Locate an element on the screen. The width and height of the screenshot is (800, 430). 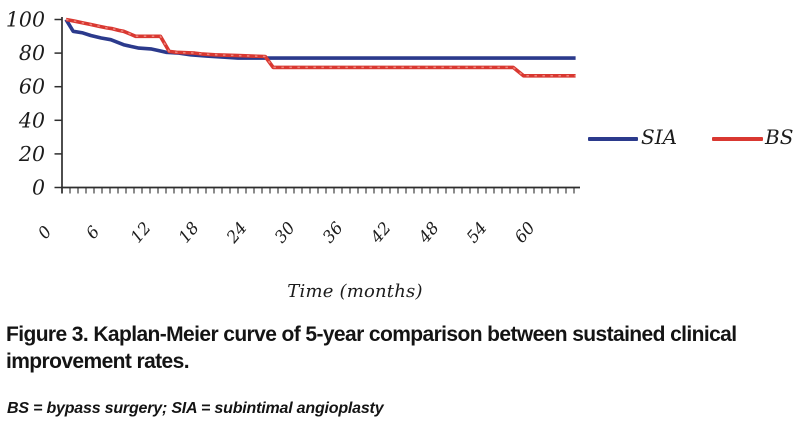
x-tick-label: 12 is located at coordinates (141, 232).